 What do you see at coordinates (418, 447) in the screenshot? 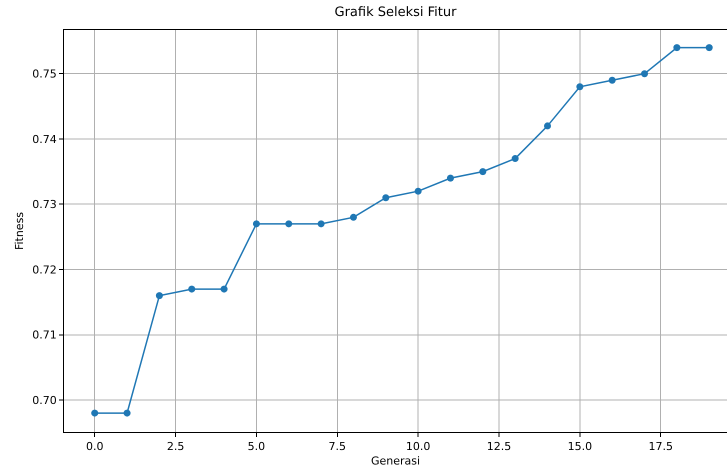
I see `x-tick-label: 10.0` at bounding box center [418, 447].